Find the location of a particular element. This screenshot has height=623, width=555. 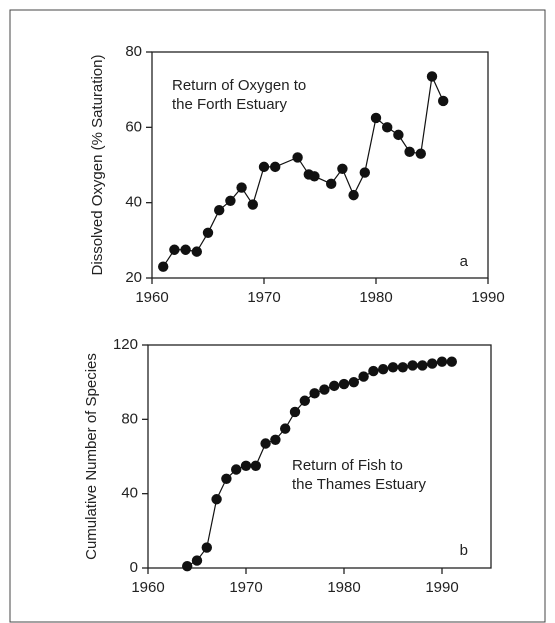

annotation: the Forth Estuary is located at coordinates (230, 104).